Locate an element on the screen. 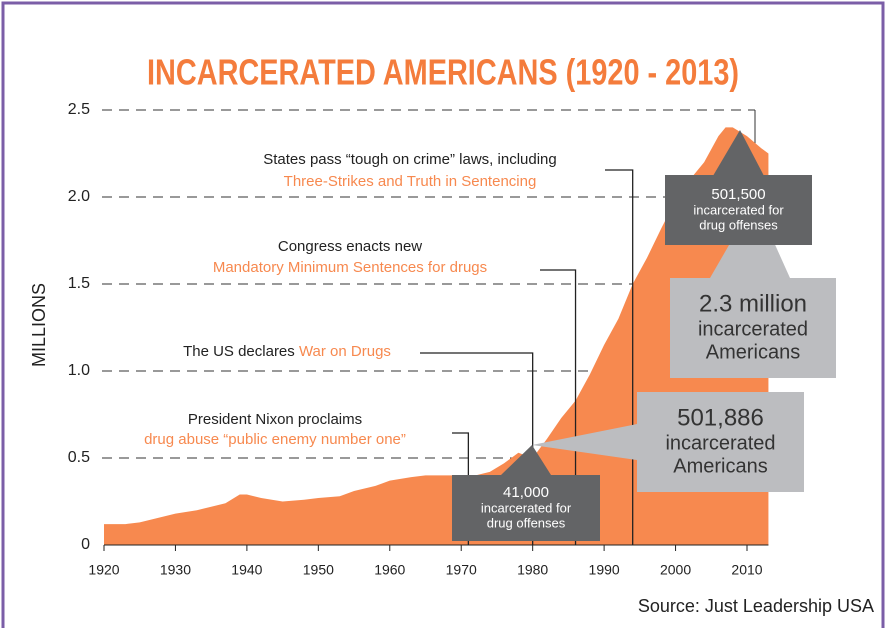  annotation-text: Three-Strikes and Truth in Sentencing is located at coordinates (410, 181).